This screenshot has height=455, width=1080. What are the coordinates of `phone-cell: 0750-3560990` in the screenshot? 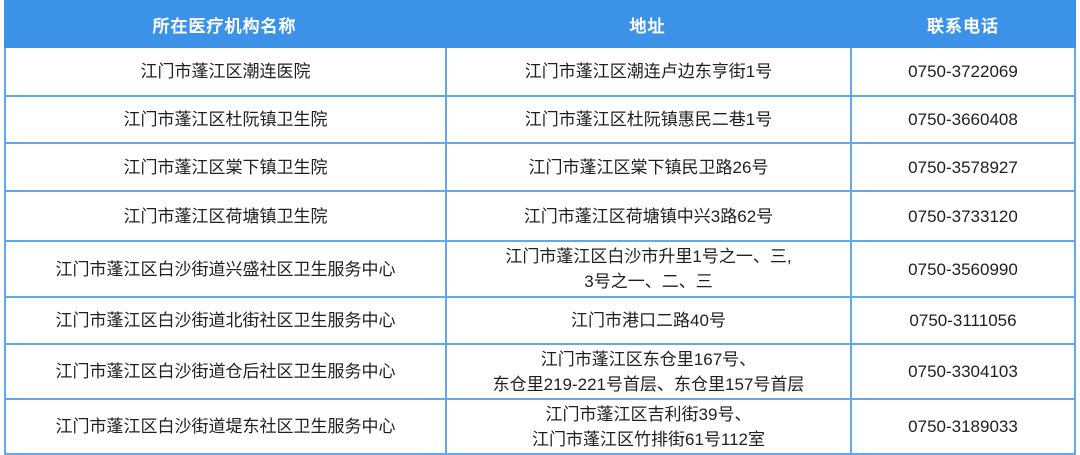 It's located at (963, 269).